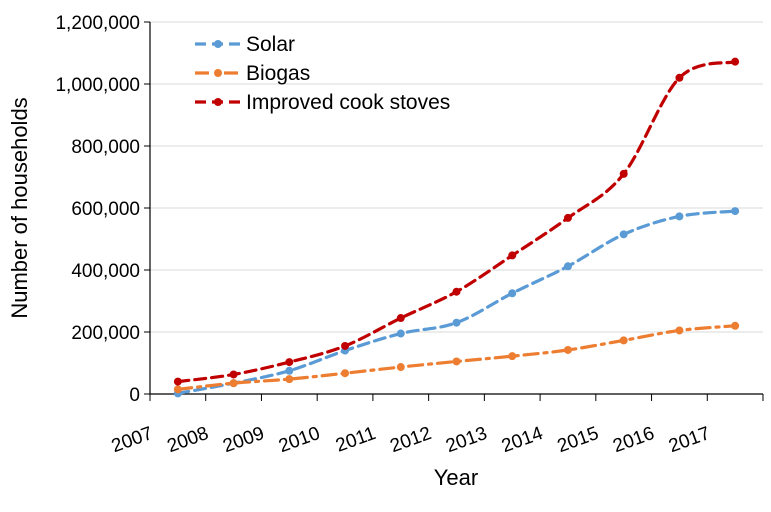 The height and width of the screenshot is (512, 771). Describe the element at coordinates (270, 44) in the screenshot. I see `legend-label: Solar` at that location.